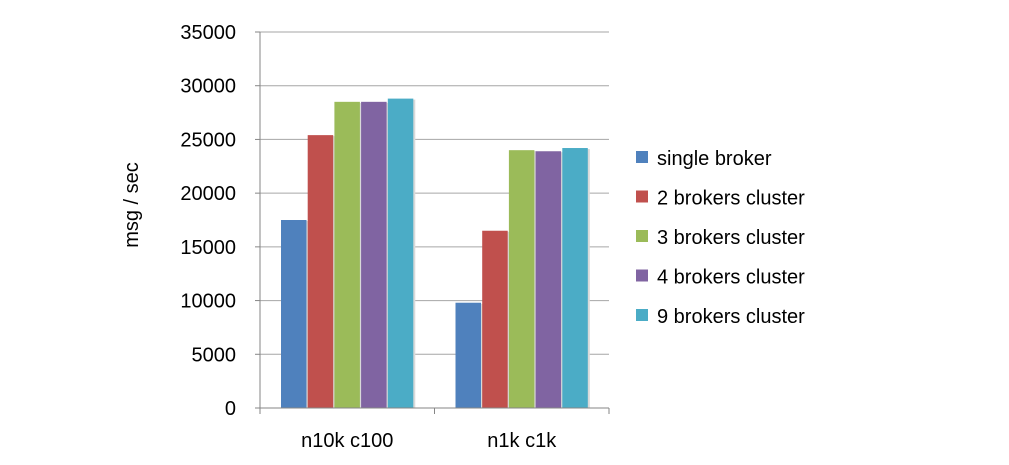 The width and height of the screenshot is (1009, 465). What do you see at coordinates (208, 221) in the screenshot?
I see `y-tick-labels: 0 5000 10000 15000 20000 25000 30000 35000` at bounding box center [208, 221].